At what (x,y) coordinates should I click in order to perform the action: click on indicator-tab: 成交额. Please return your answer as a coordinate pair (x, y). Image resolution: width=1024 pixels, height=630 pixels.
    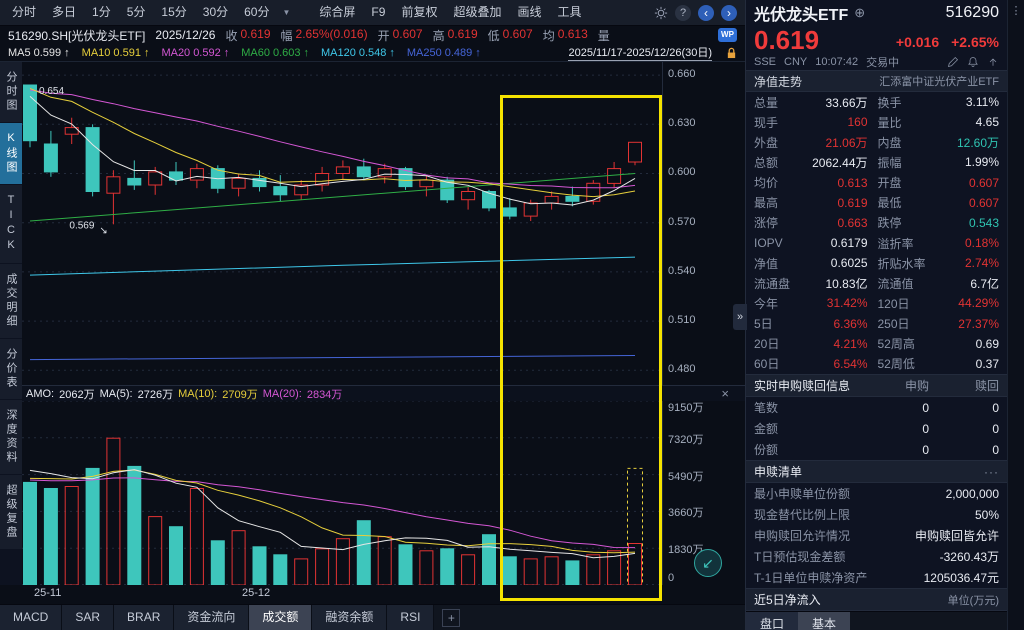
    Looking at the image, I should click on (281, 617).